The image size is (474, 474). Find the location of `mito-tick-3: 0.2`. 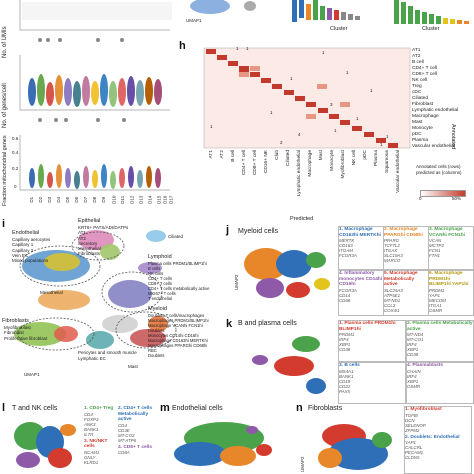

mito-tick-3: 0.2 is located at coordinates (15, 168).